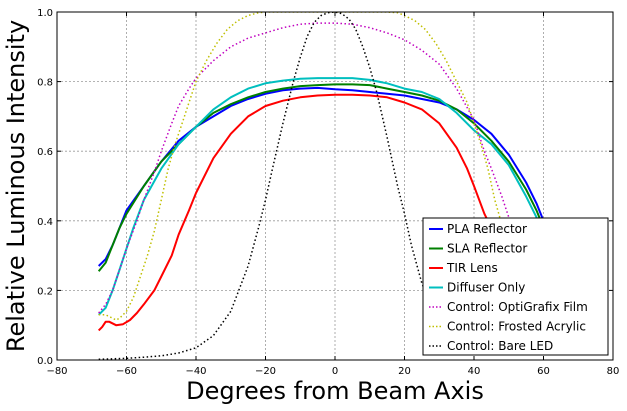 The width and height of the screenshot is (627, 411). What do you see at coordinates (45, 152) in the screenshot?
I see `y-tick-label: 0.6` at bounding box center [45, 152].